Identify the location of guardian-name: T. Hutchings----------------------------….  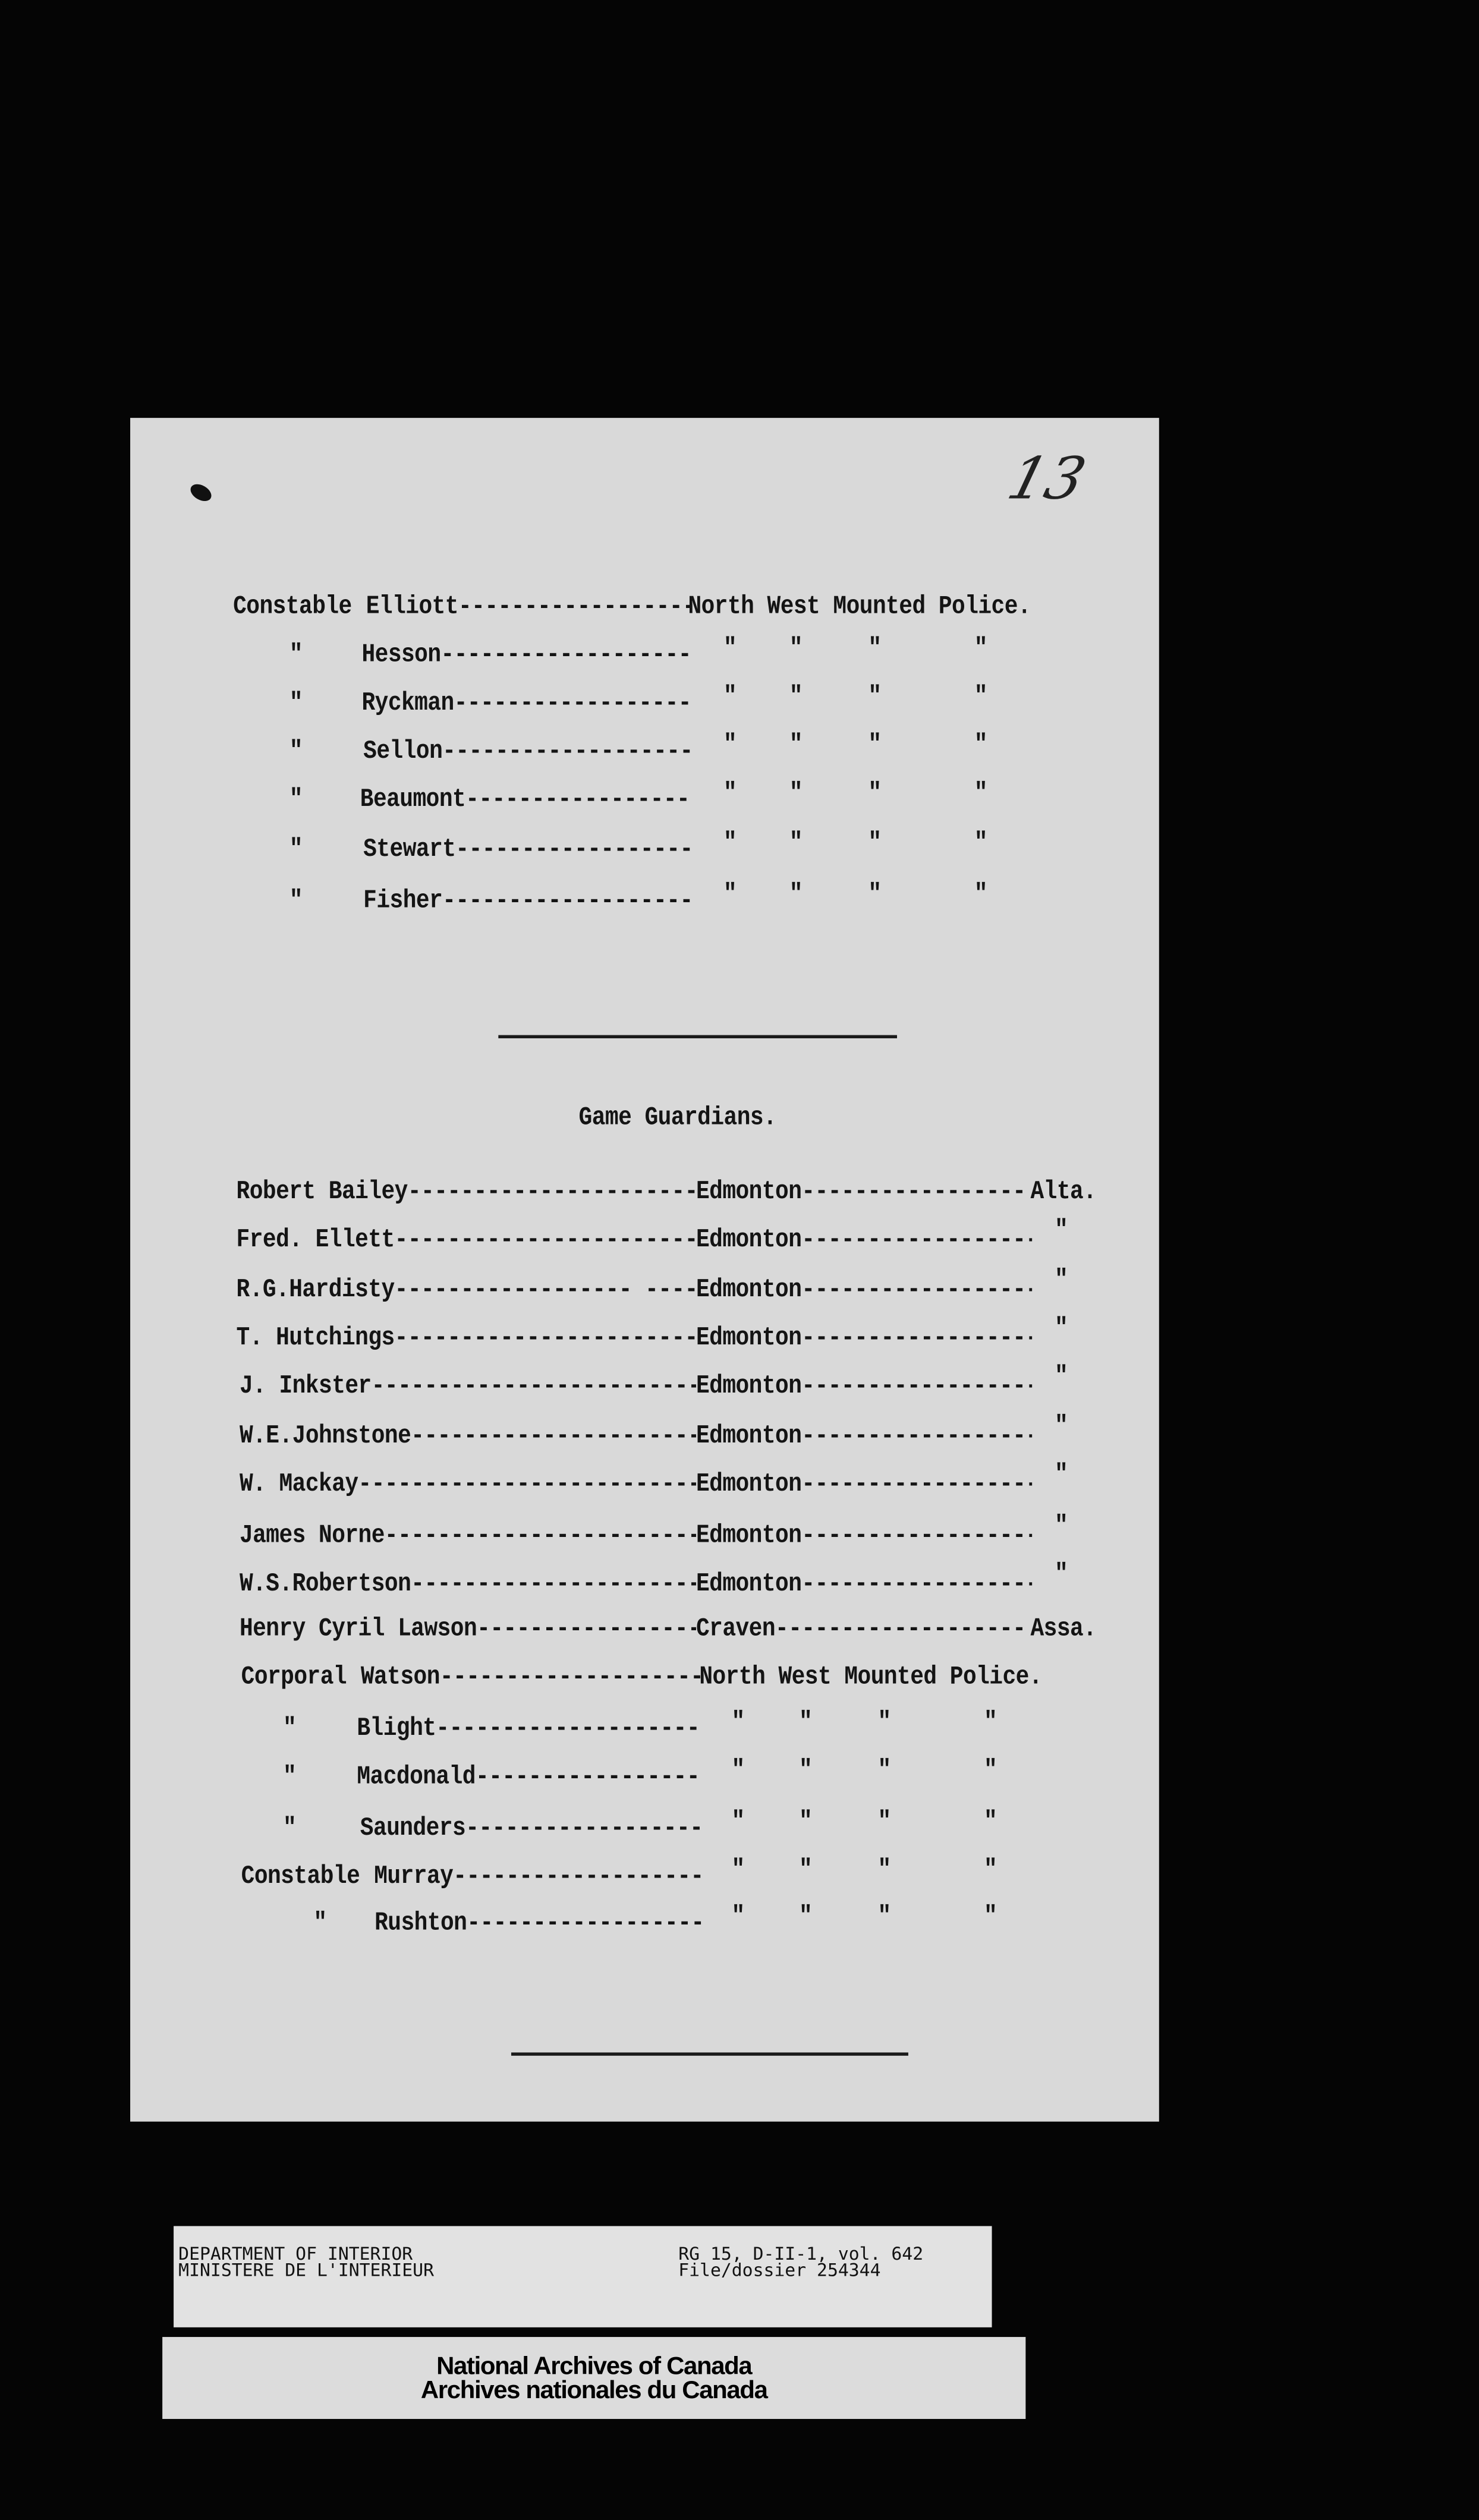
(466, 1339).